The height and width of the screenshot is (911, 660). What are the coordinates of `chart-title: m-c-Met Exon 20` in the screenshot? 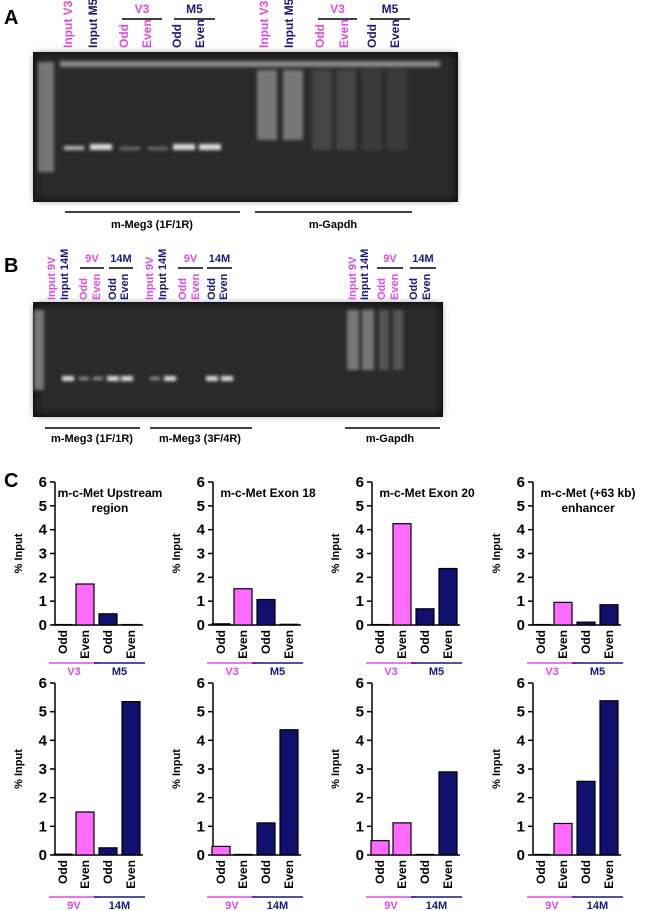 It's located at (427, 493).